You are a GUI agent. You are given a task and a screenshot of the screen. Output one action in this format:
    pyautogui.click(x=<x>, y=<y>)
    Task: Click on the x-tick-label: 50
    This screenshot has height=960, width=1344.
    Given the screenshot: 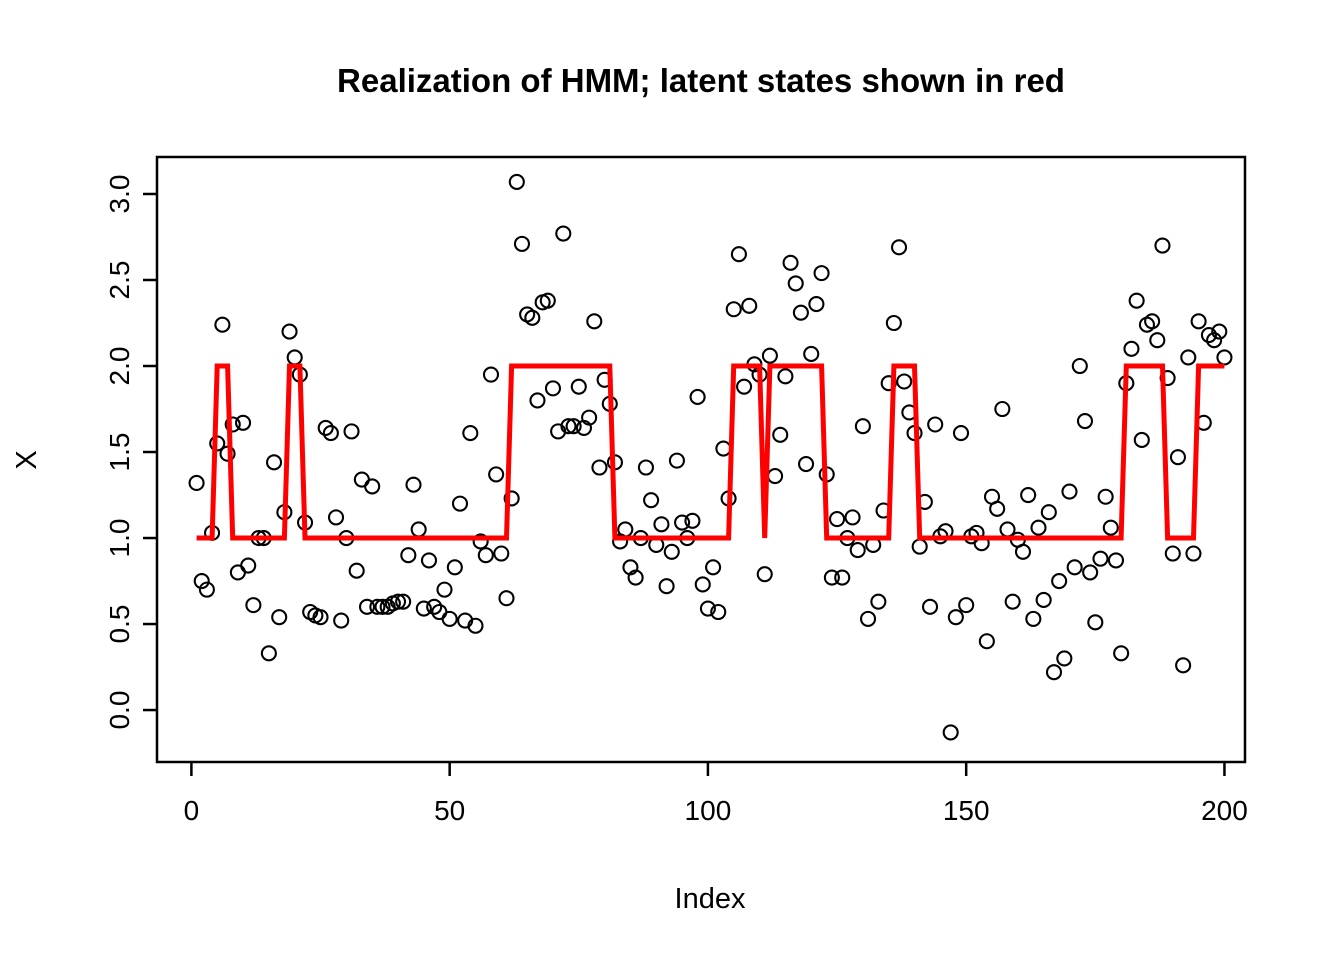 What is the action you would take?
    pyautogui.click(x=449, y=810)
    